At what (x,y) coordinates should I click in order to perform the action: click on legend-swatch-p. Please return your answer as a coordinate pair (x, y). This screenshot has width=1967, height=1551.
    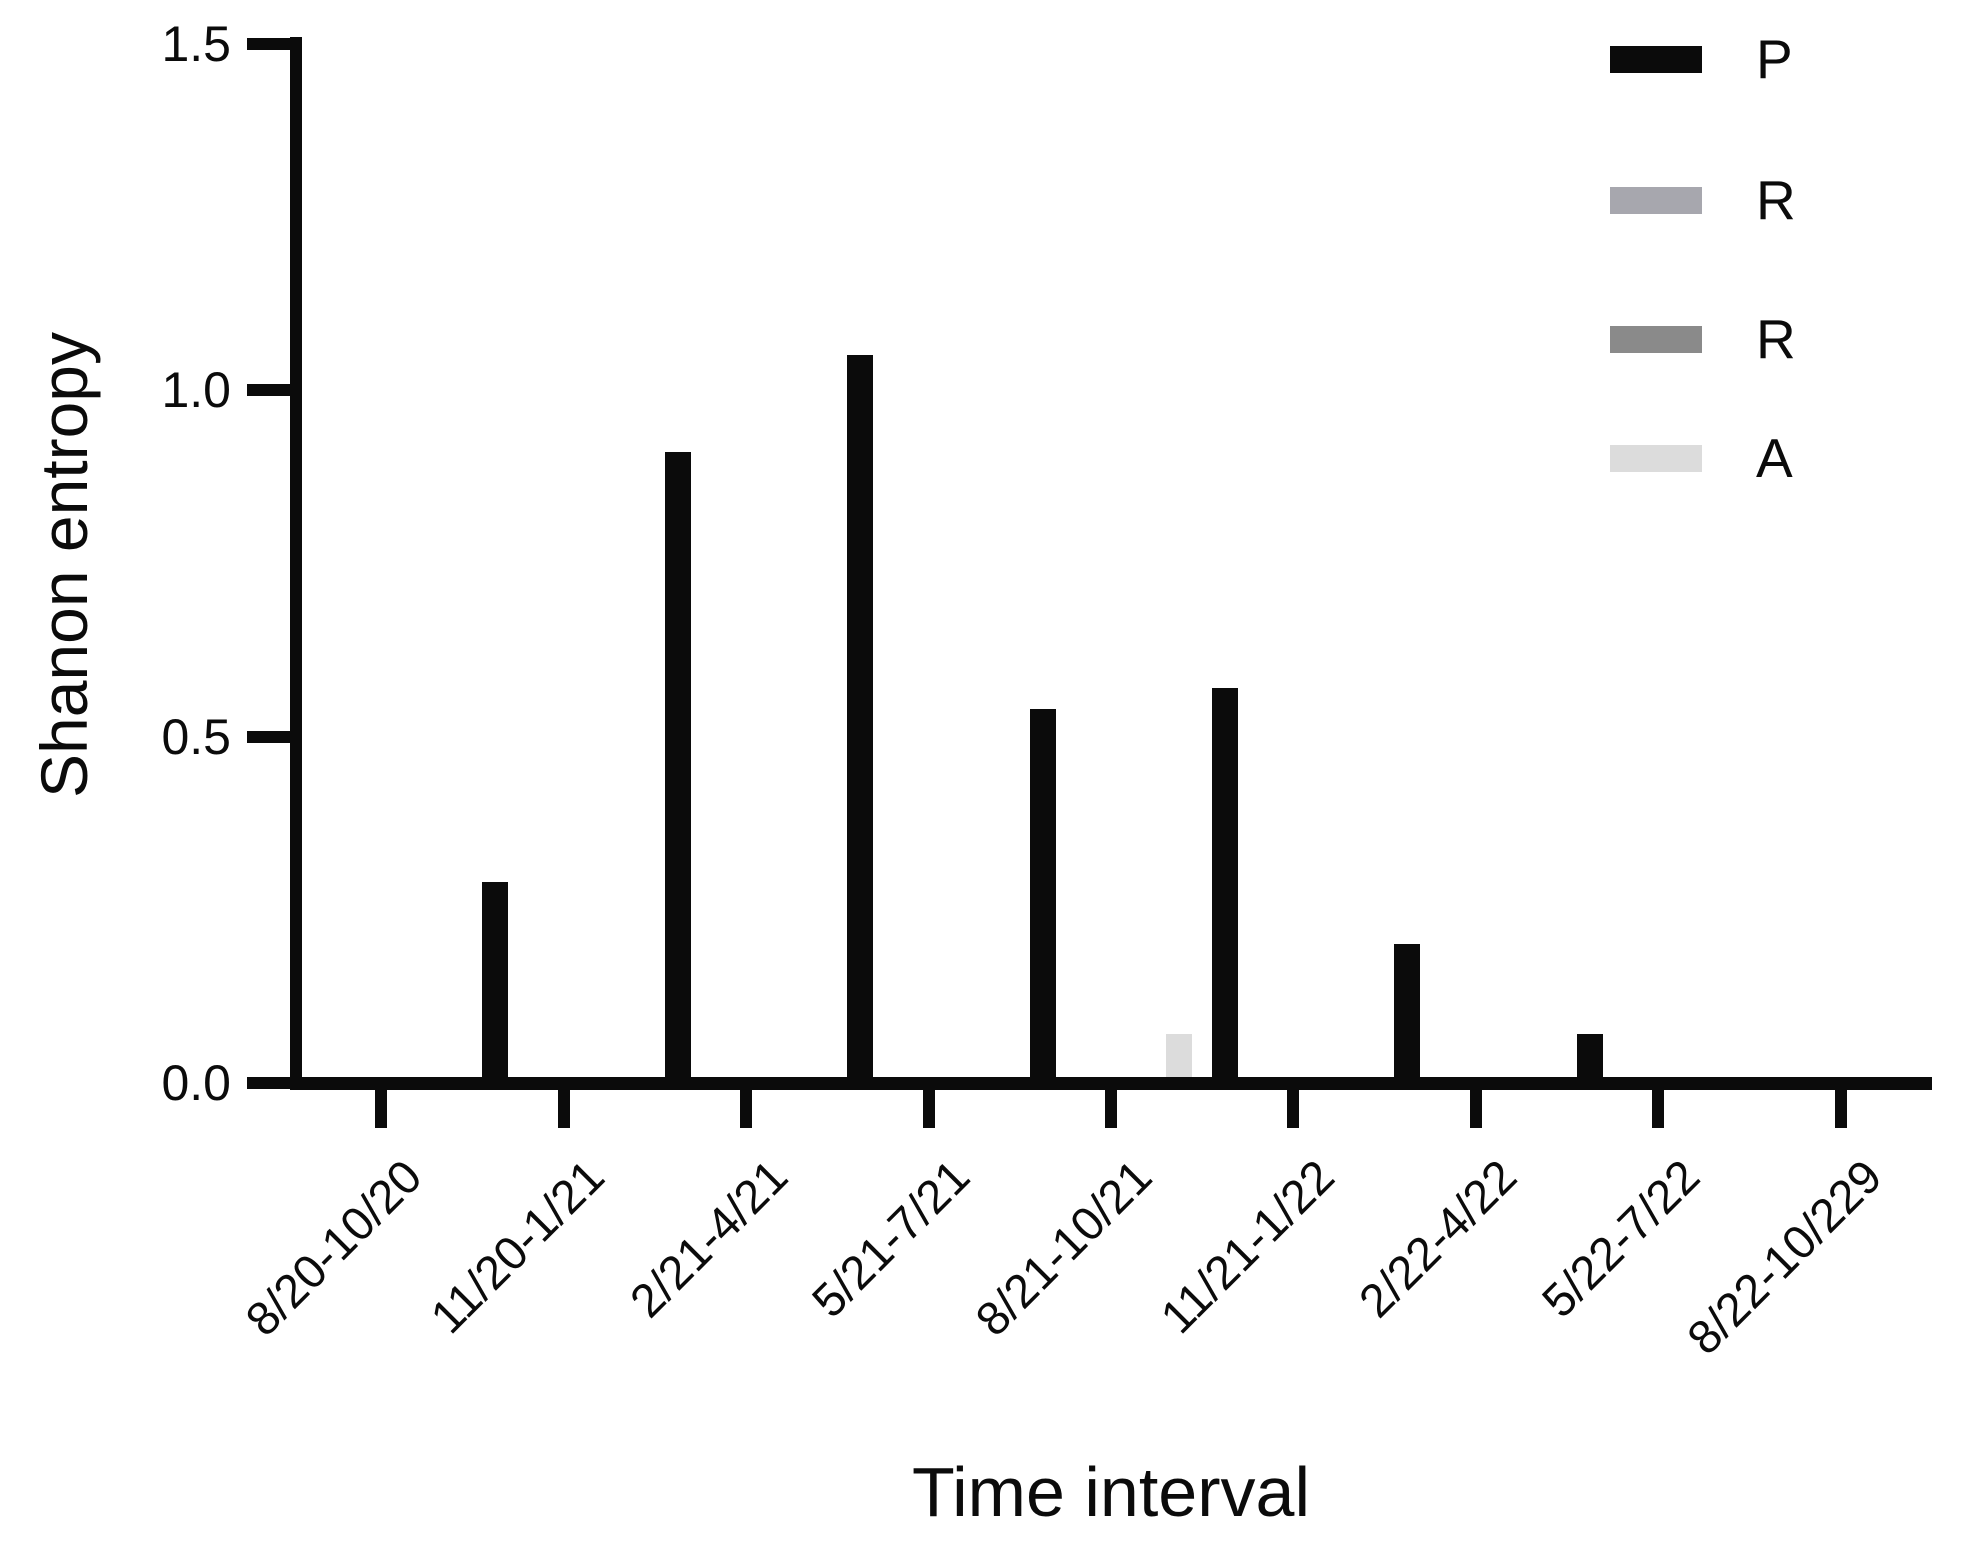
    Looking at the image, I should click on (1656, 59).